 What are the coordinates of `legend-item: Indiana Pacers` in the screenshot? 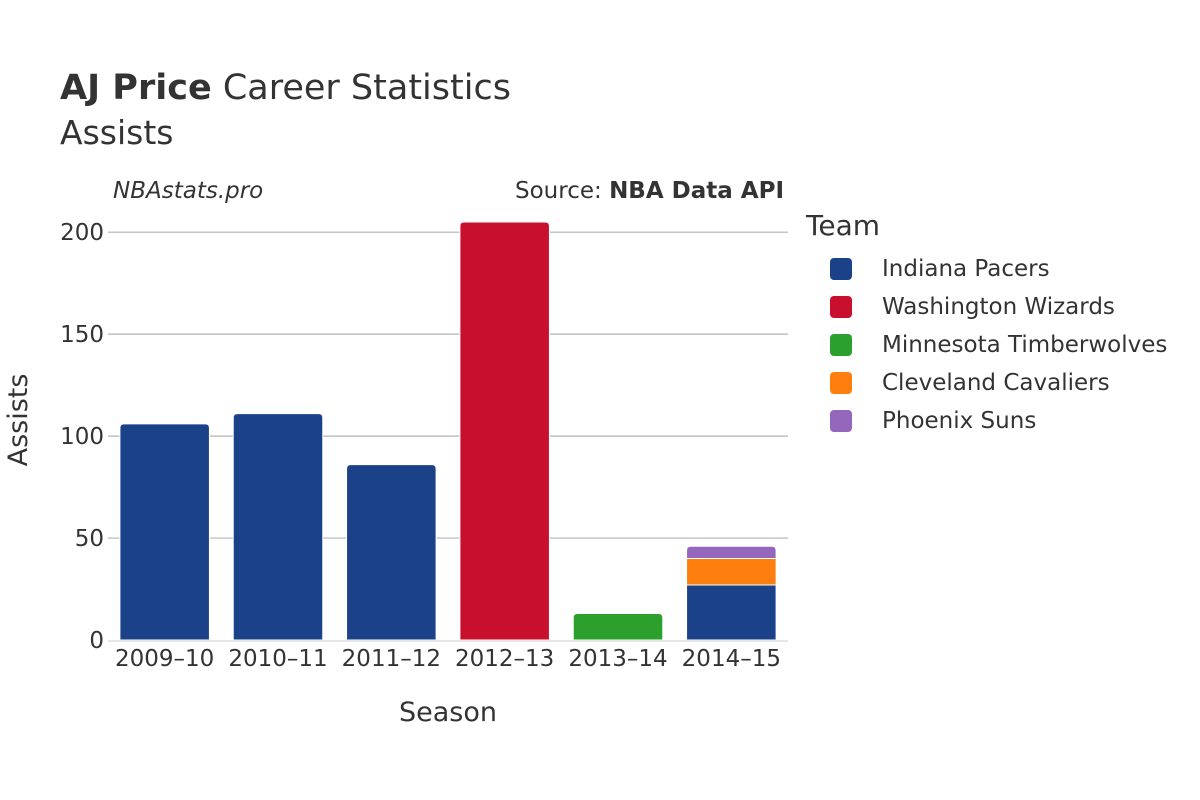 It's located at (986, 269).